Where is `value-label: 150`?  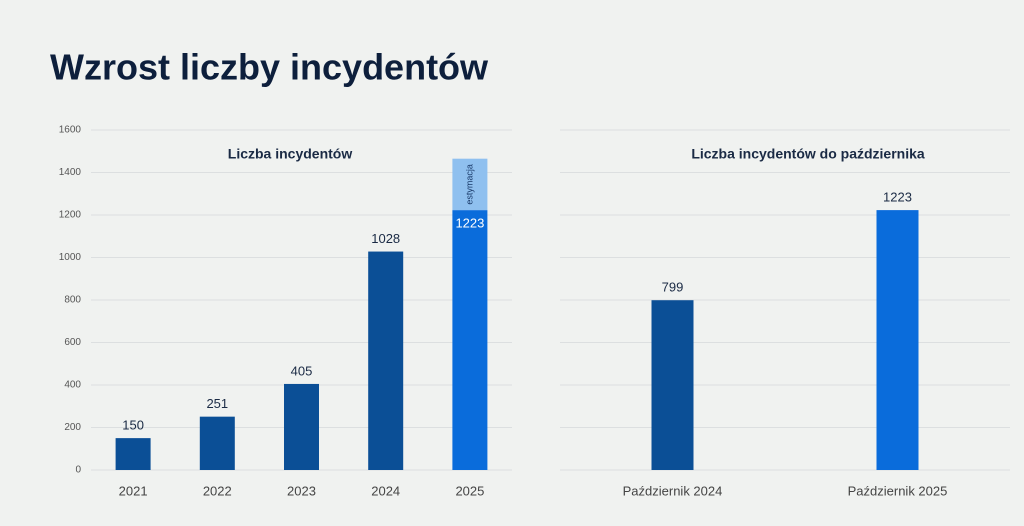 value-label: 150 is located at coordinates (133, 425).